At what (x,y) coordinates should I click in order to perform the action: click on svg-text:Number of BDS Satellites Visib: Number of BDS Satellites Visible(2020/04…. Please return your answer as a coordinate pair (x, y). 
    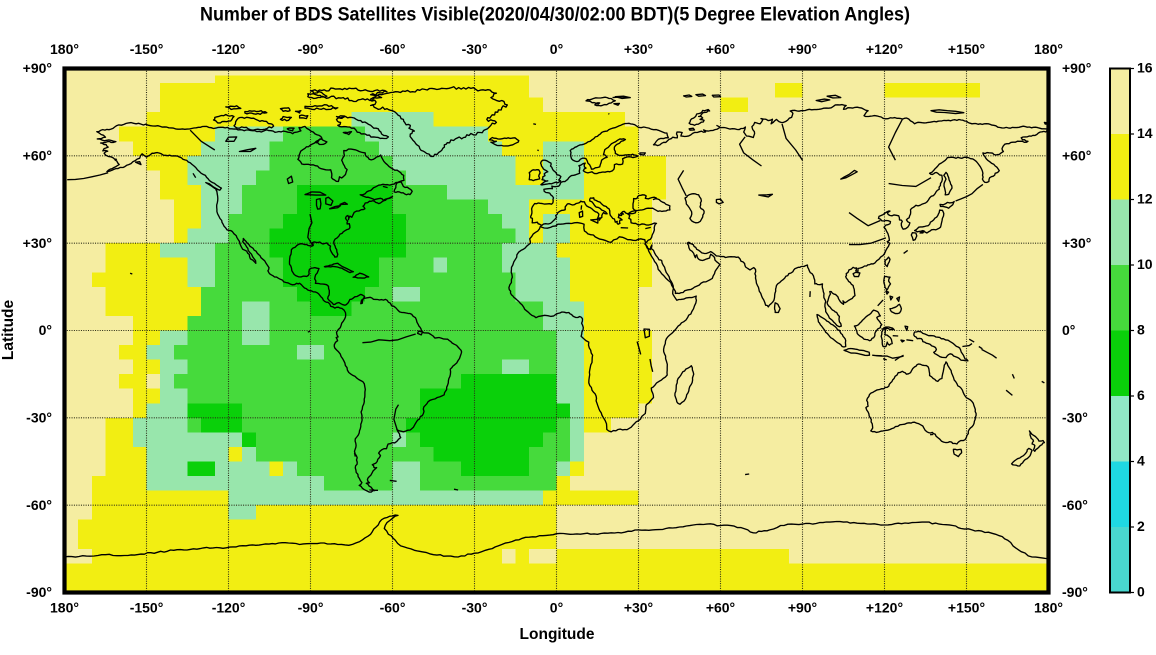
    Looking at the image, I should click on (555, 15).